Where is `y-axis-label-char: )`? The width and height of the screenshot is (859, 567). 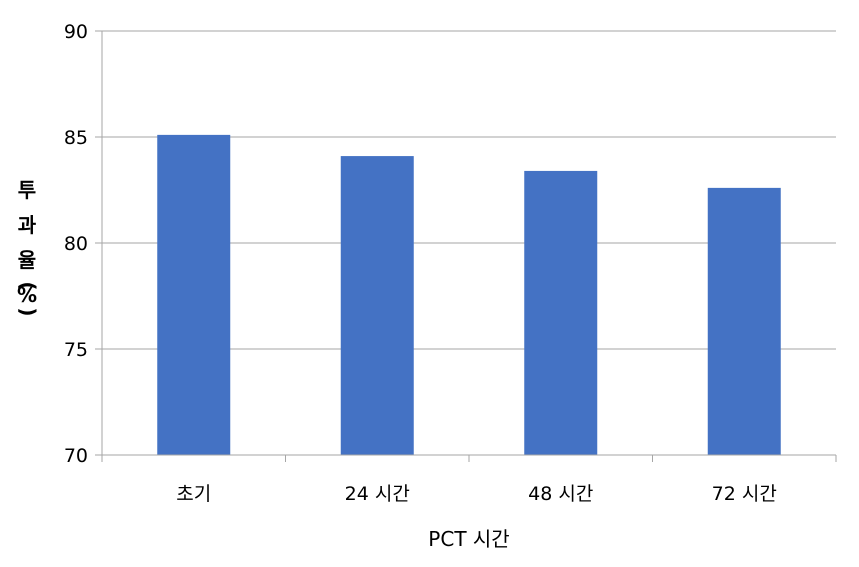 y-axis-label-char: ) is located at coordinates (28, 311).